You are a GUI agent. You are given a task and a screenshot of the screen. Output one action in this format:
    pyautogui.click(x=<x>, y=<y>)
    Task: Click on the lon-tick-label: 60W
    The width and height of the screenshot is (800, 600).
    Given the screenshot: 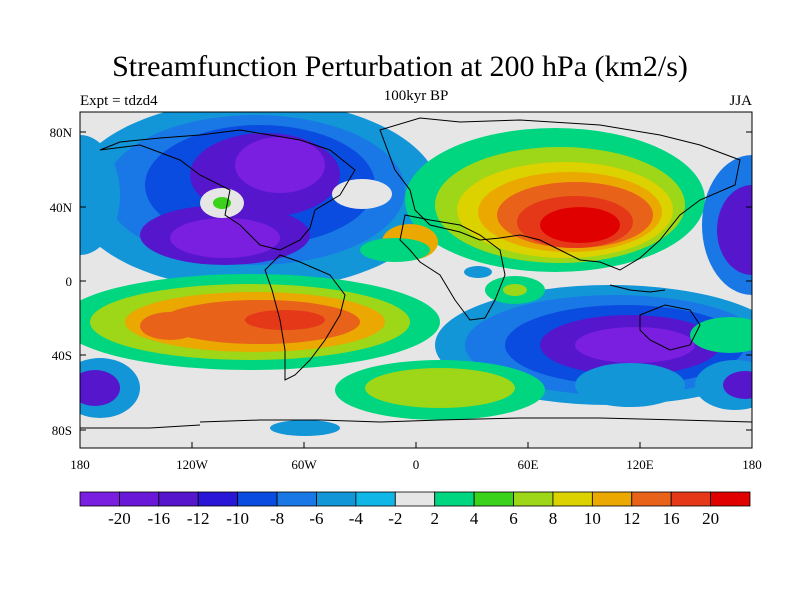 What is the action you would take?
    pyautogui.click(x=304, y=464)
    